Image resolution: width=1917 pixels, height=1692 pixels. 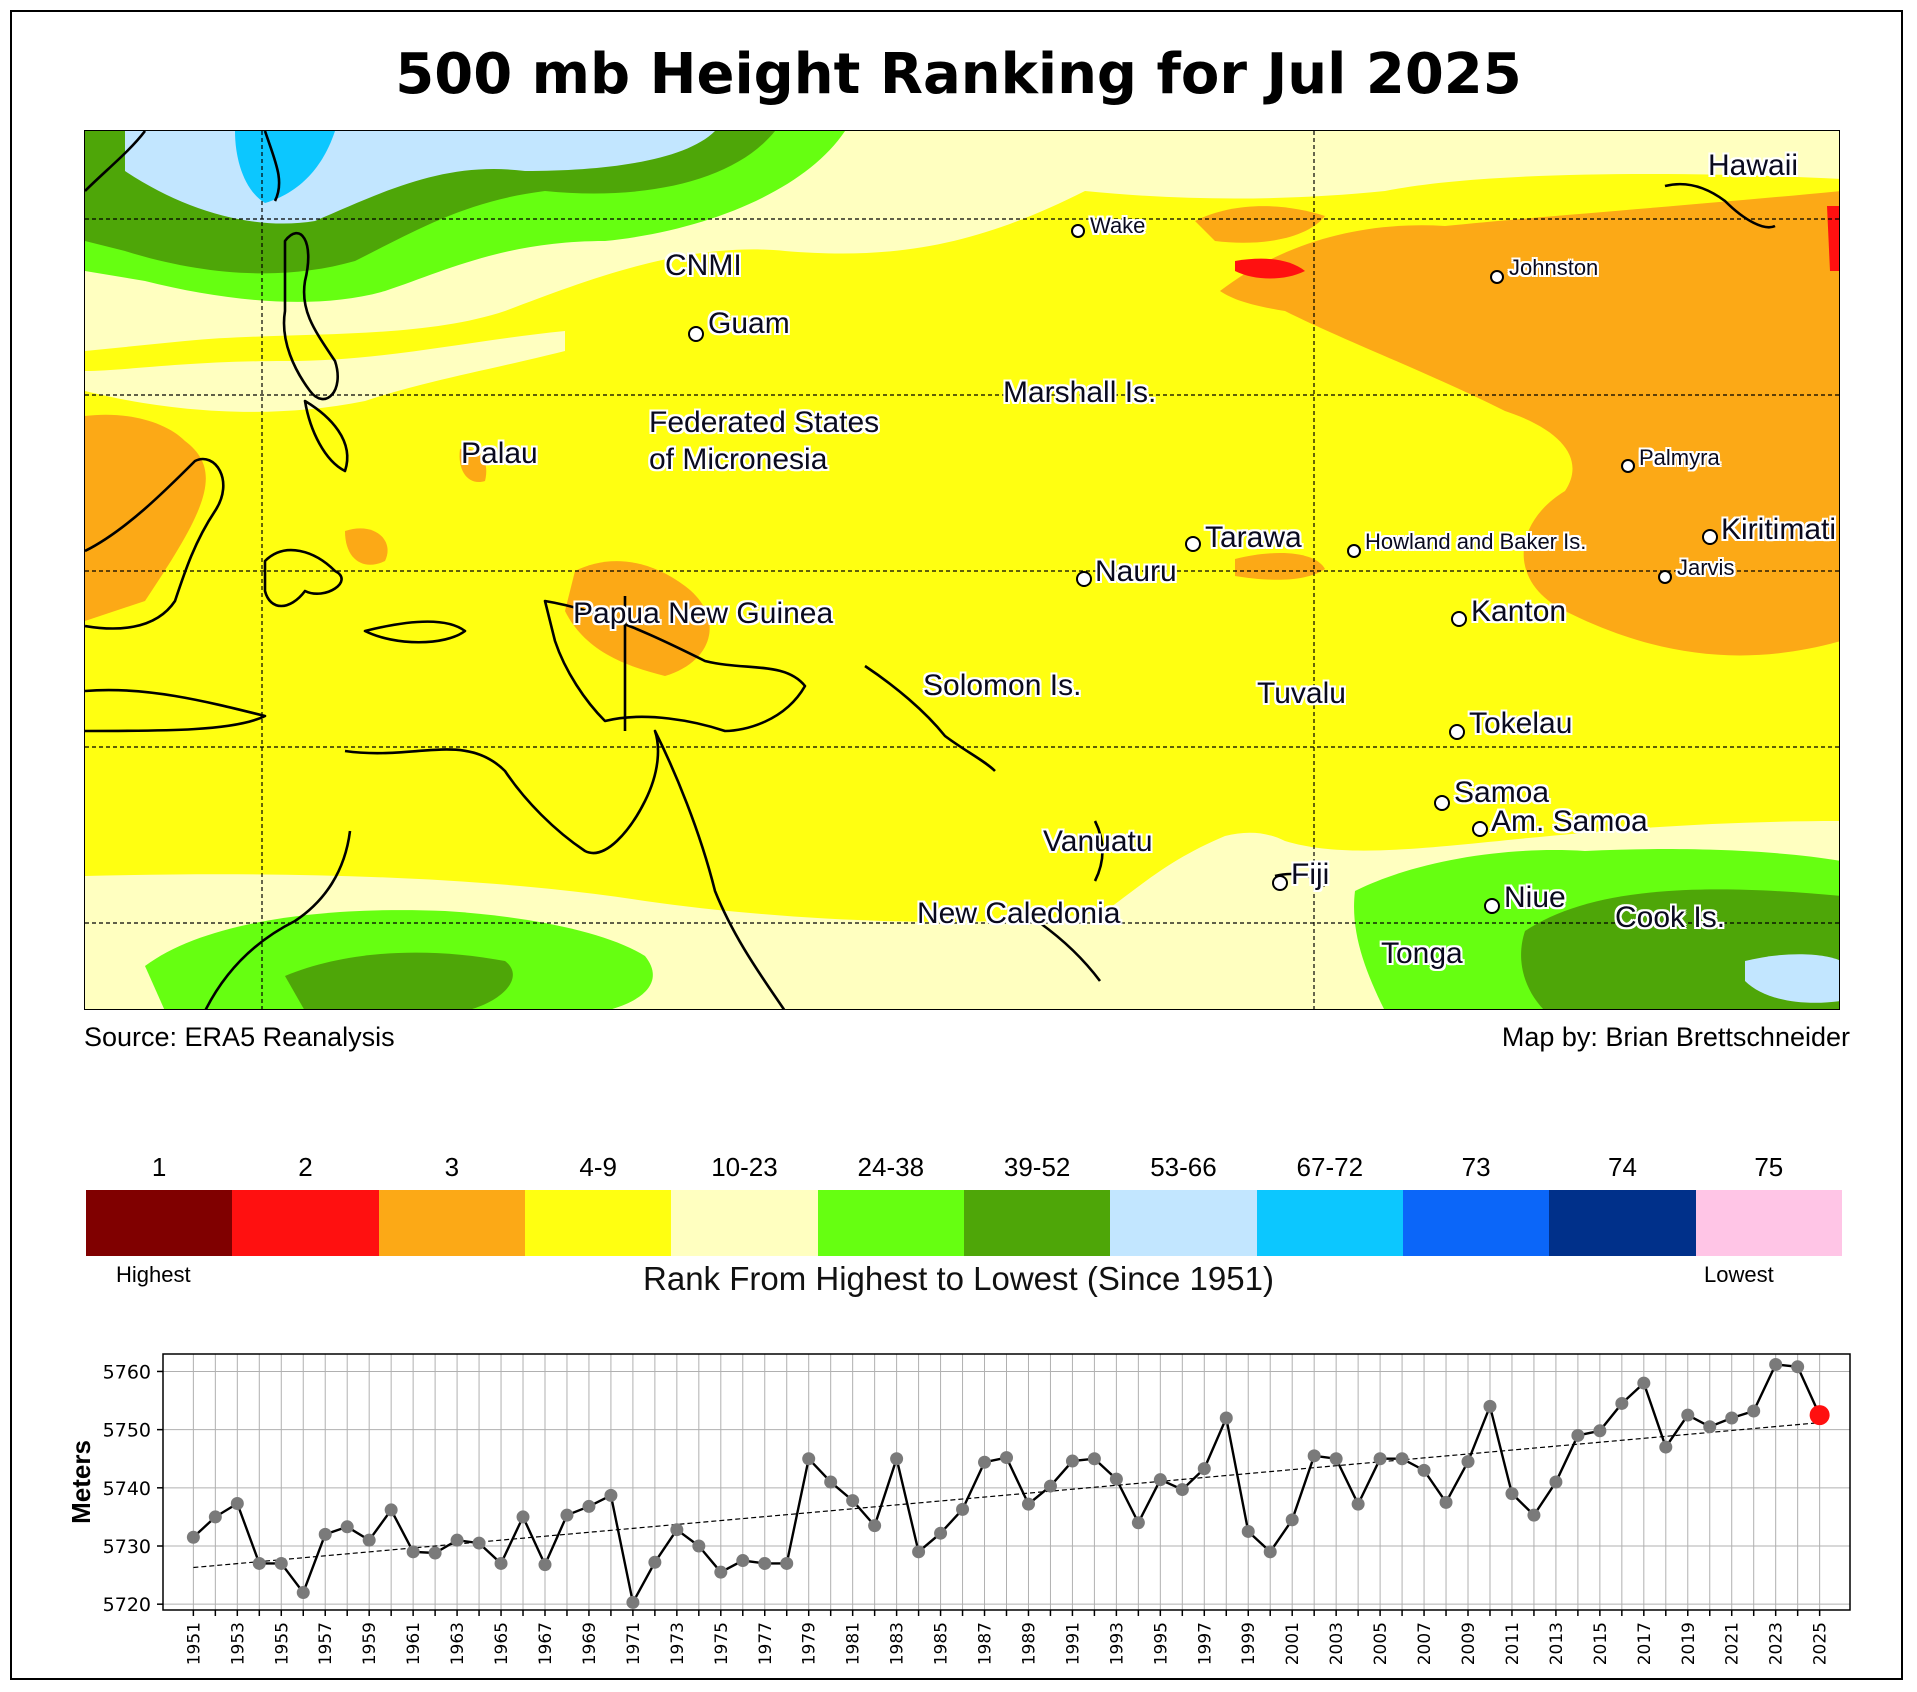 What do you see at coordinates (722, 1643) in the screenshot?
I see `xtick-label-1975: 1975` at bounding box center [722, 1643].